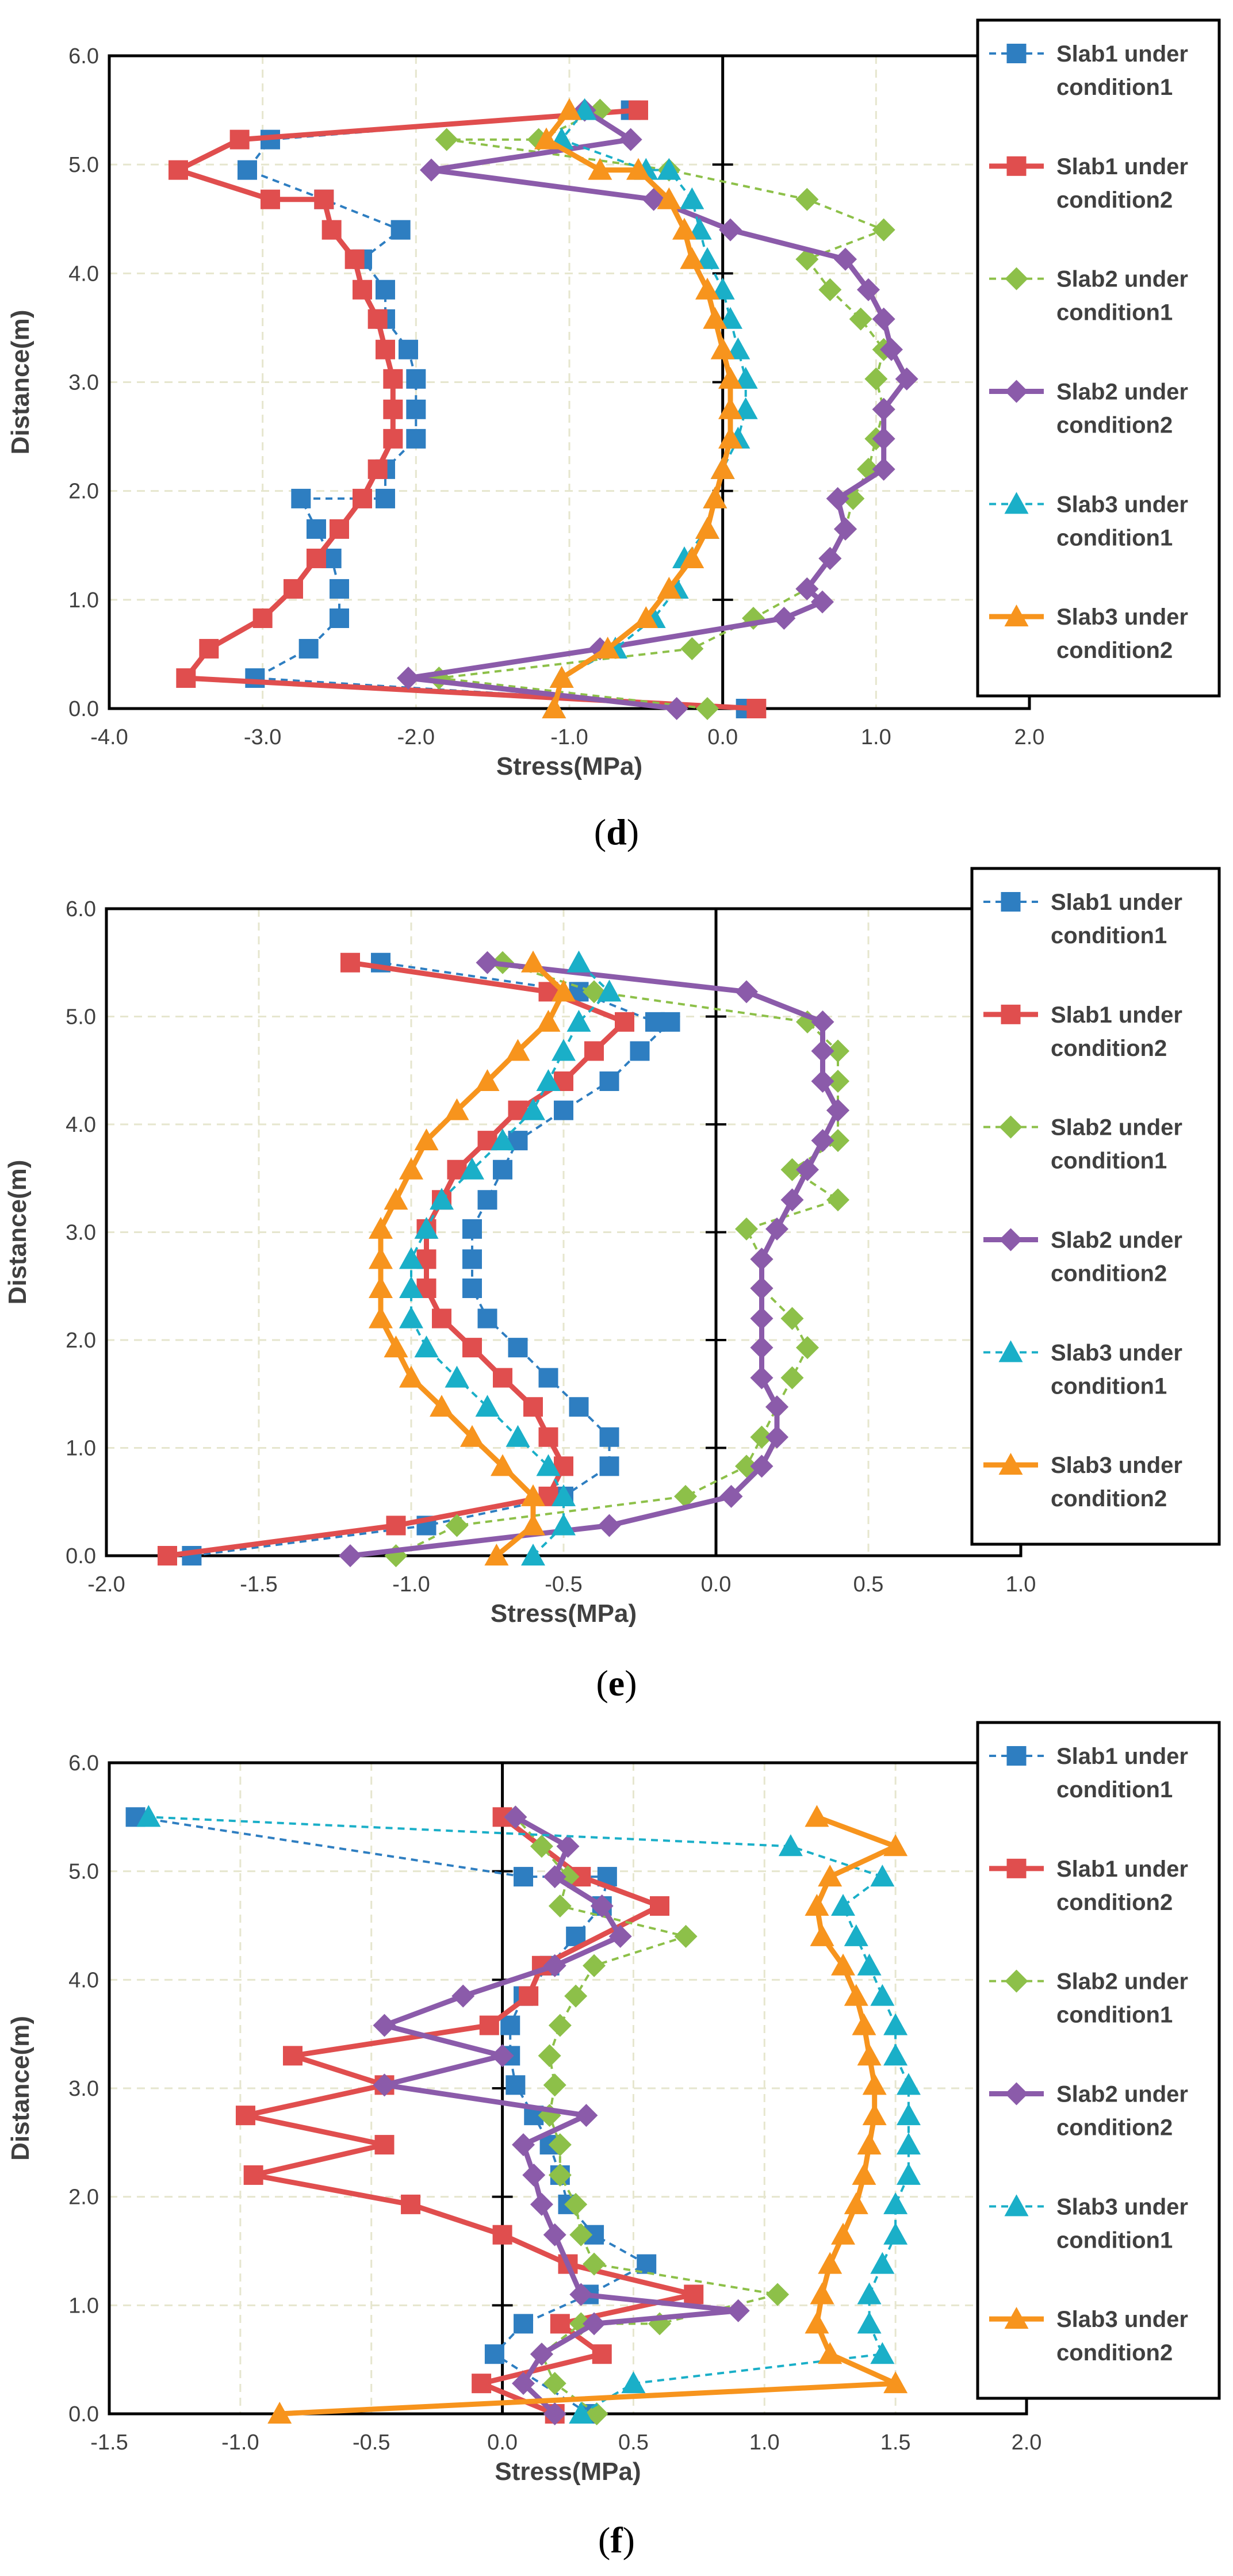 The width and height of the screenshot is (1233, 2576). I want to click on legend-marker-s2c1, so click(1016, 278).